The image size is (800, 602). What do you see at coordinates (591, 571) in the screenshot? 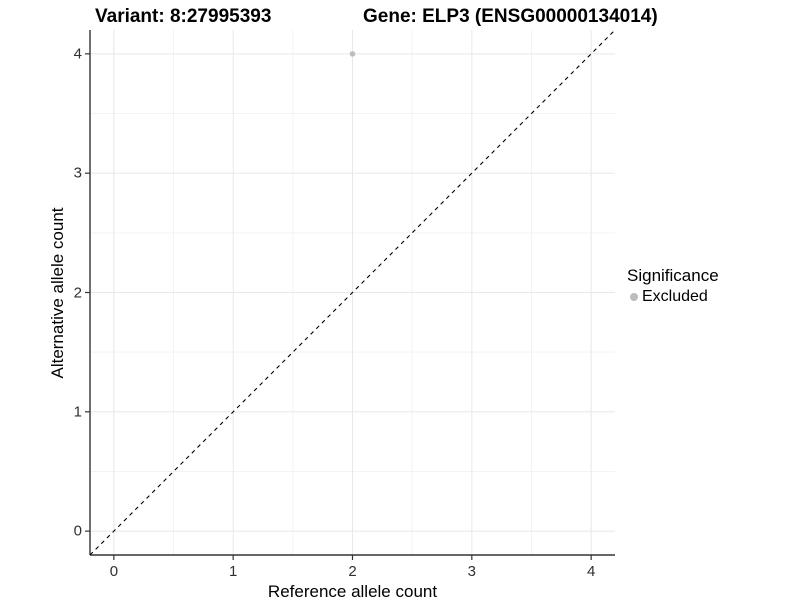
I see `x-tick-label: 4` at bounding box center [591, 571].